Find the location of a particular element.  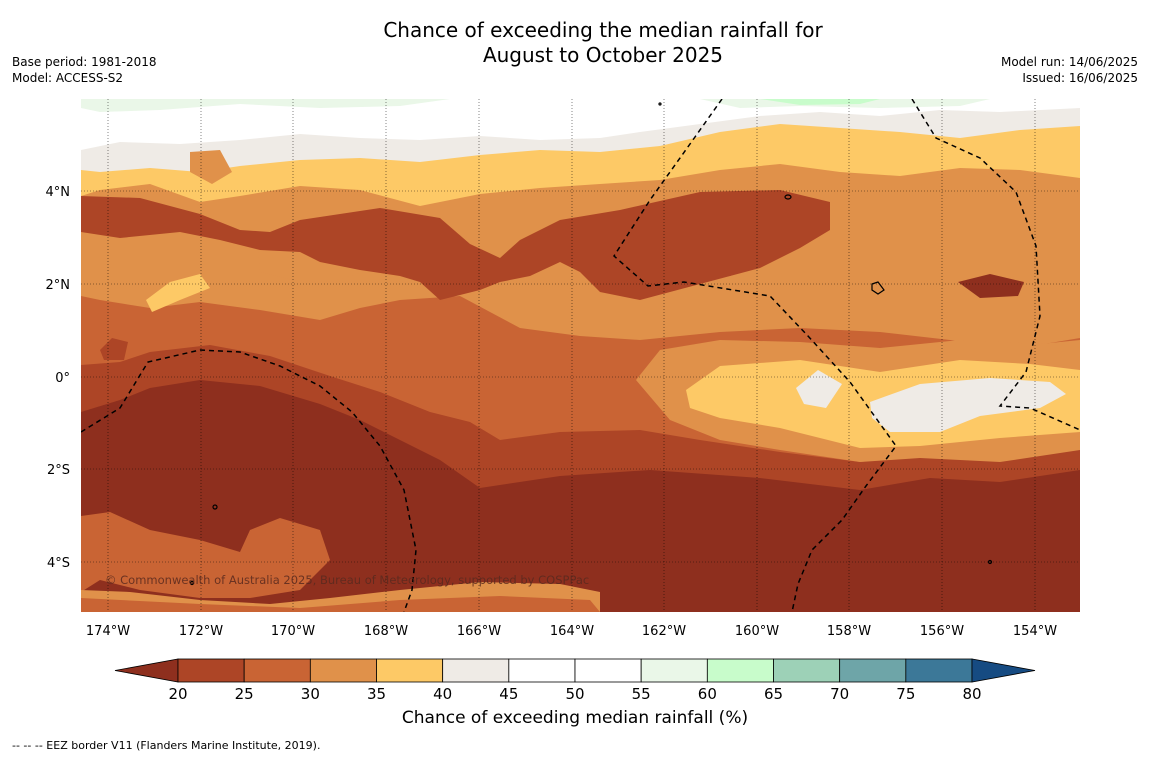

colorbar-label: Chance of exceeding median rainfall (%) is located at coordinates (575, 718).